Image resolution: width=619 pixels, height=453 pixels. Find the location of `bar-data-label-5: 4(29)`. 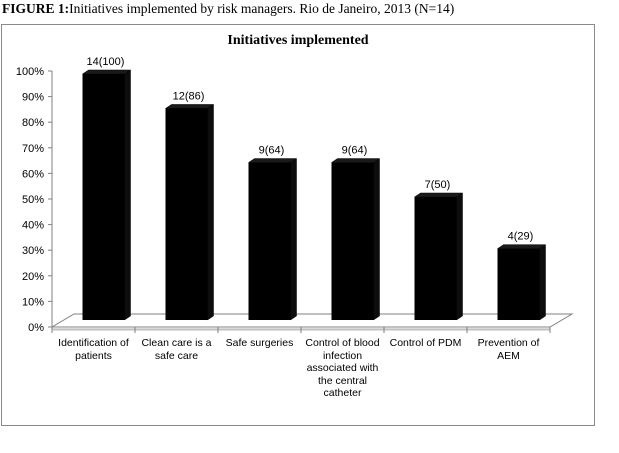

bar-data-label-5: 4(29) is located at coordinates (521, 237).